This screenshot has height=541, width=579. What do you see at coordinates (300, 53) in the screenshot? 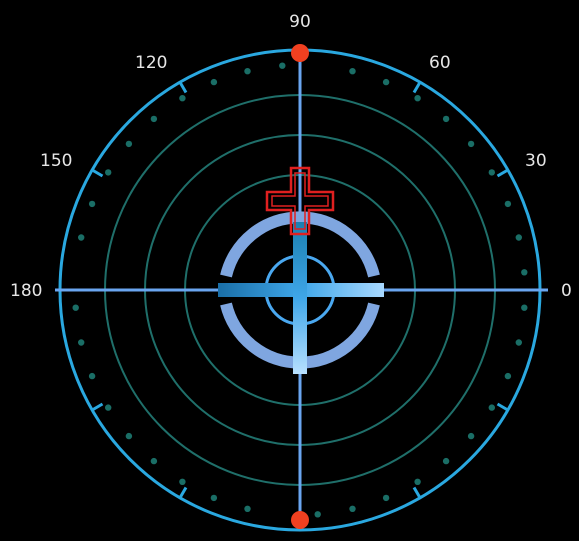
I see `top-pole-dot-icon` at bounding box center [300, 53].